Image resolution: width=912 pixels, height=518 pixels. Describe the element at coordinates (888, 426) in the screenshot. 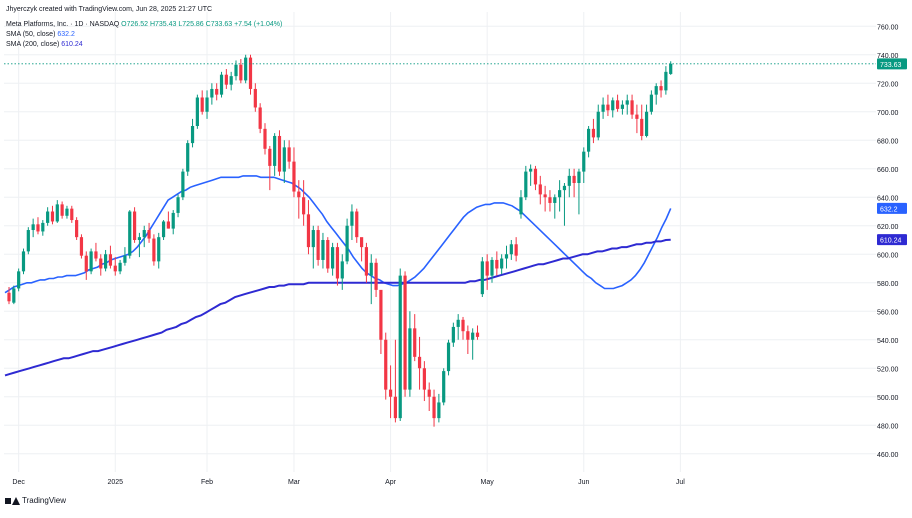

I see `y-tick-label: 480.00` at that location.